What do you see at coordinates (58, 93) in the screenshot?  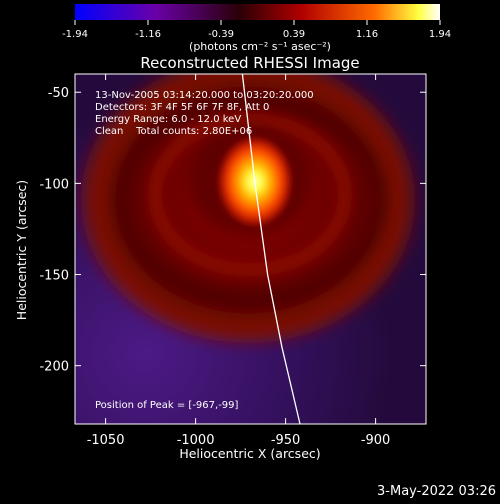 I see `y-tick-label: -50` at bounding box center [58, 93].